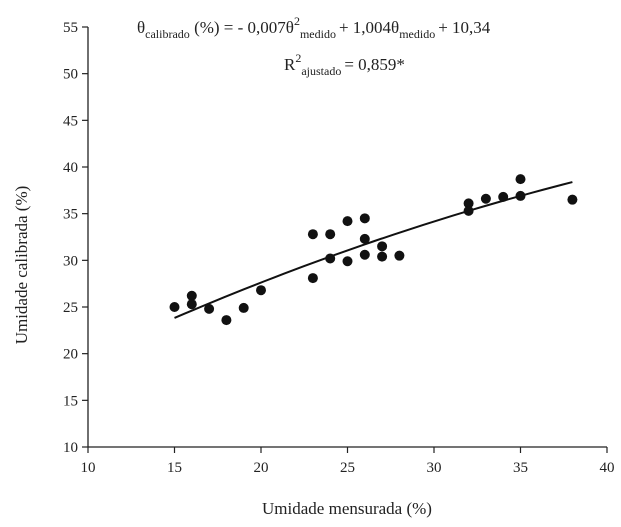 Image resolution: width=621 pixels, height=527 pixels. What do you see at coordinates (261, 468) in the screenshot?
I see `x-tick-label: 20` at bounding box center [261, 468].